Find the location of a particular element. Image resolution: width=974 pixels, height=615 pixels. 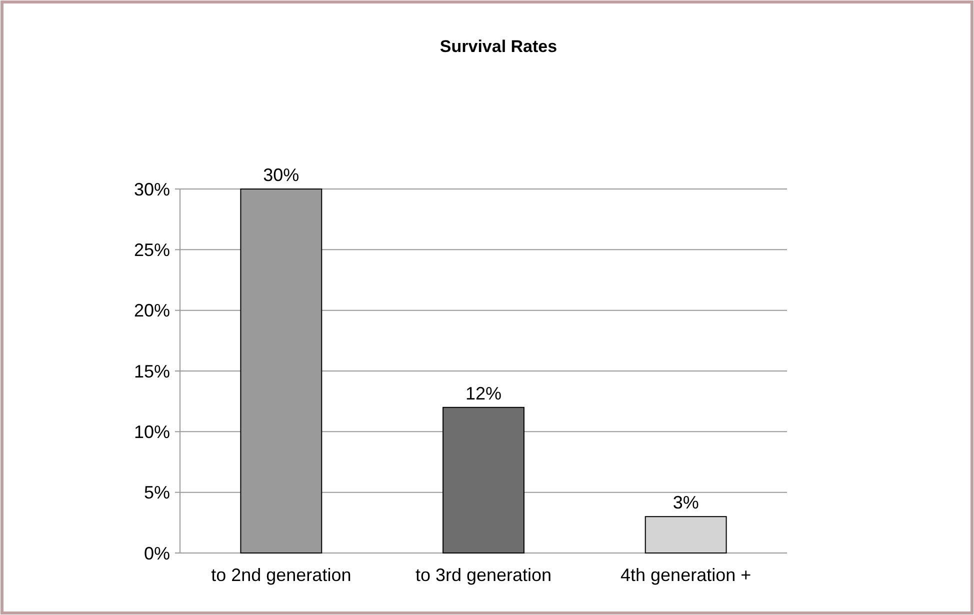

x-tick-label: 4th generation + is located at coordinates (686, 575).